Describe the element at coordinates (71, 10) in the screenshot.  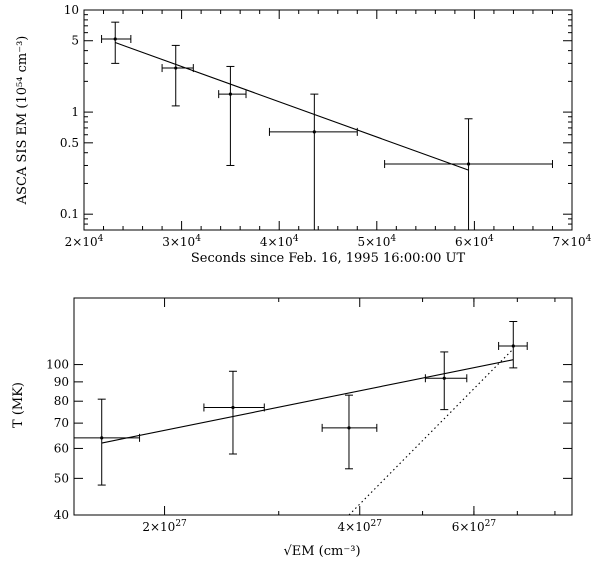
I see `y-tick-label: 10` at that location.